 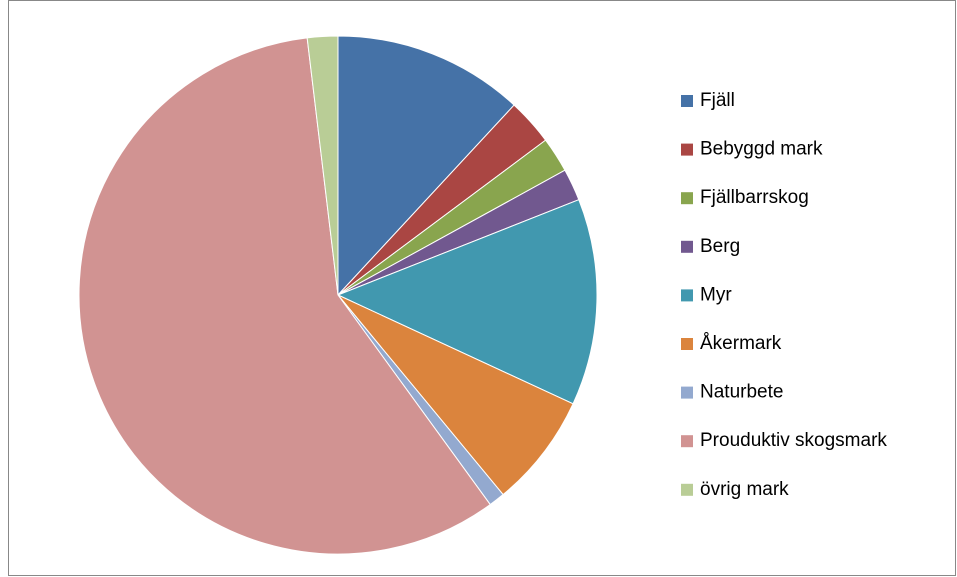 I want to click on legend-label: Fjällbarrskog, so click(x=754, y=197).